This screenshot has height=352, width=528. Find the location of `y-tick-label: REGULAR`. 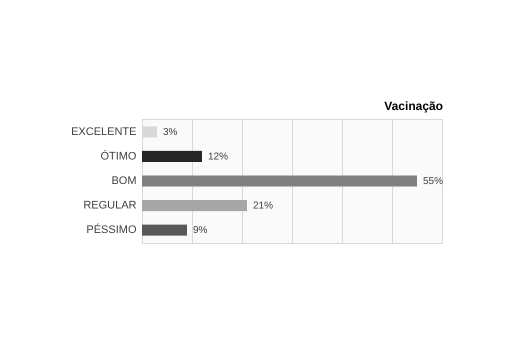

y-tick-label: REGULAR is located at coordinates (110, 206).